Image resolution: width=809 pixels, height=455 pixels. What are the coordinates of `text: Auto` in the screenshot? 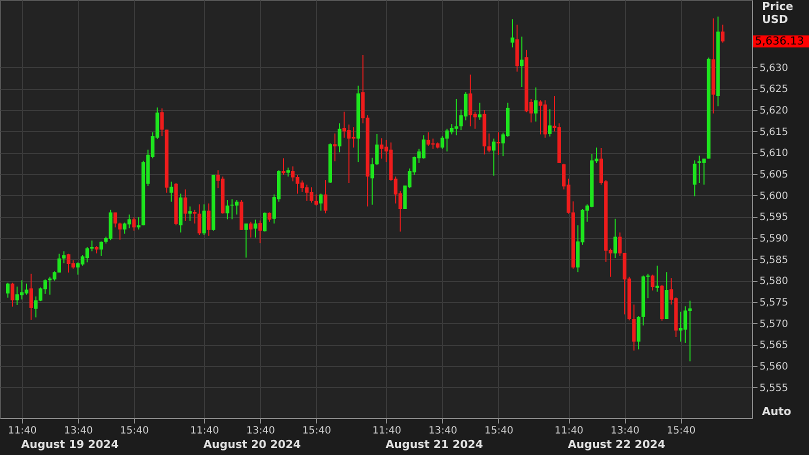 It's located at (777, 411).